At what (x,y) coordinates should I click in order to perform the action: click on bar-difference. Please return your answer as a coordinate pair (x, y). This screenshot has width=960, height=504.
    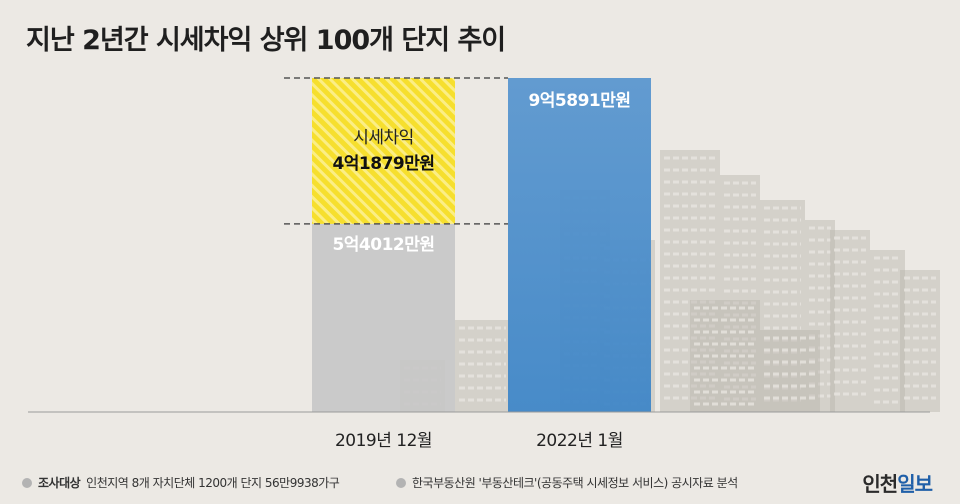
    Looking at the image, I should click on (383, 151).